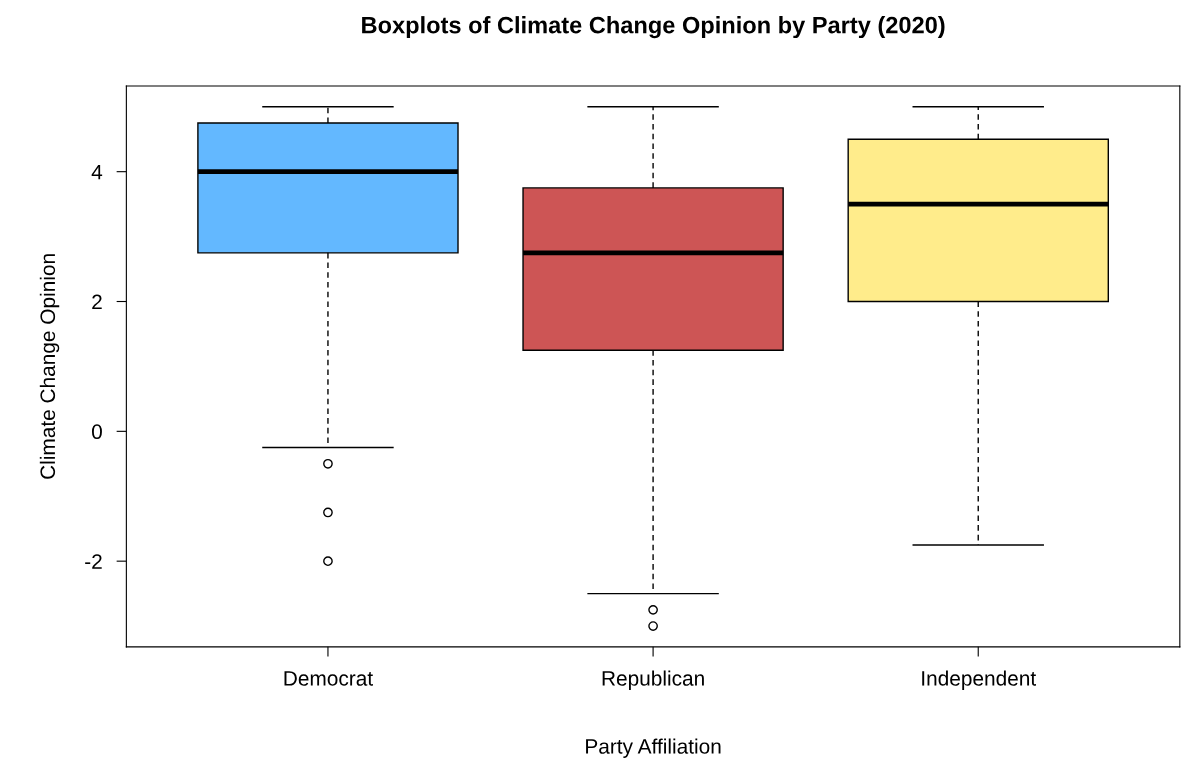 The image size is (1181, 761). Describe the element at coordinates (979, 680) in the screenshot. I see `x-tick-label: Independent` at that location.